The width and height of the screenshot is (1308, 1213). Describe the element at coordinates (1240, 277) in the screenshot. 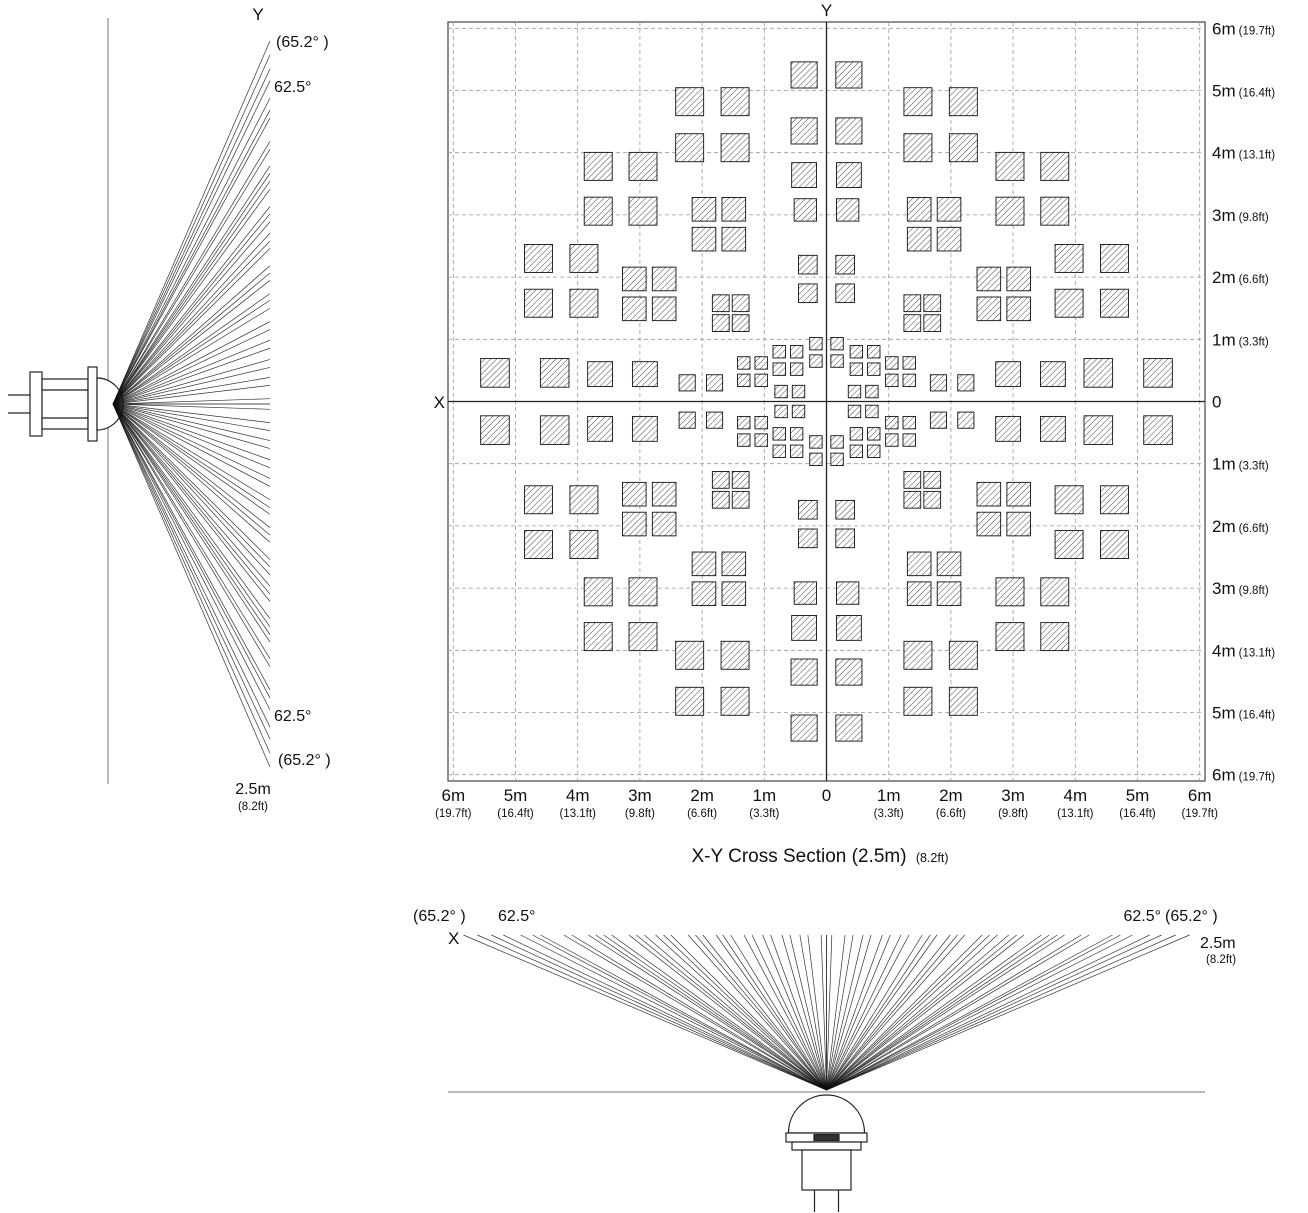

I see `y-axis-tick-label: 2m (6.6ft)` at that location.